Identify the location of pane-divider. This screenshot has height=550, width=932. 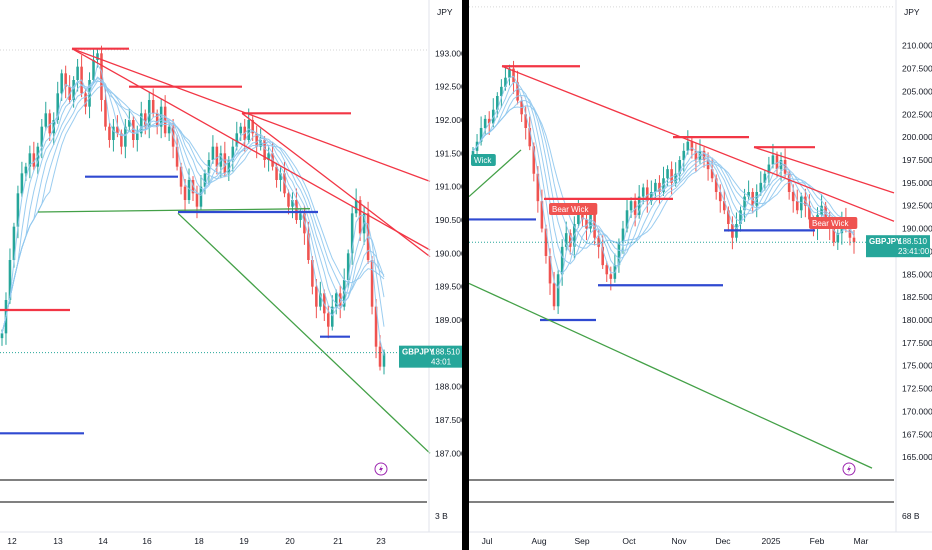
(465, 275).